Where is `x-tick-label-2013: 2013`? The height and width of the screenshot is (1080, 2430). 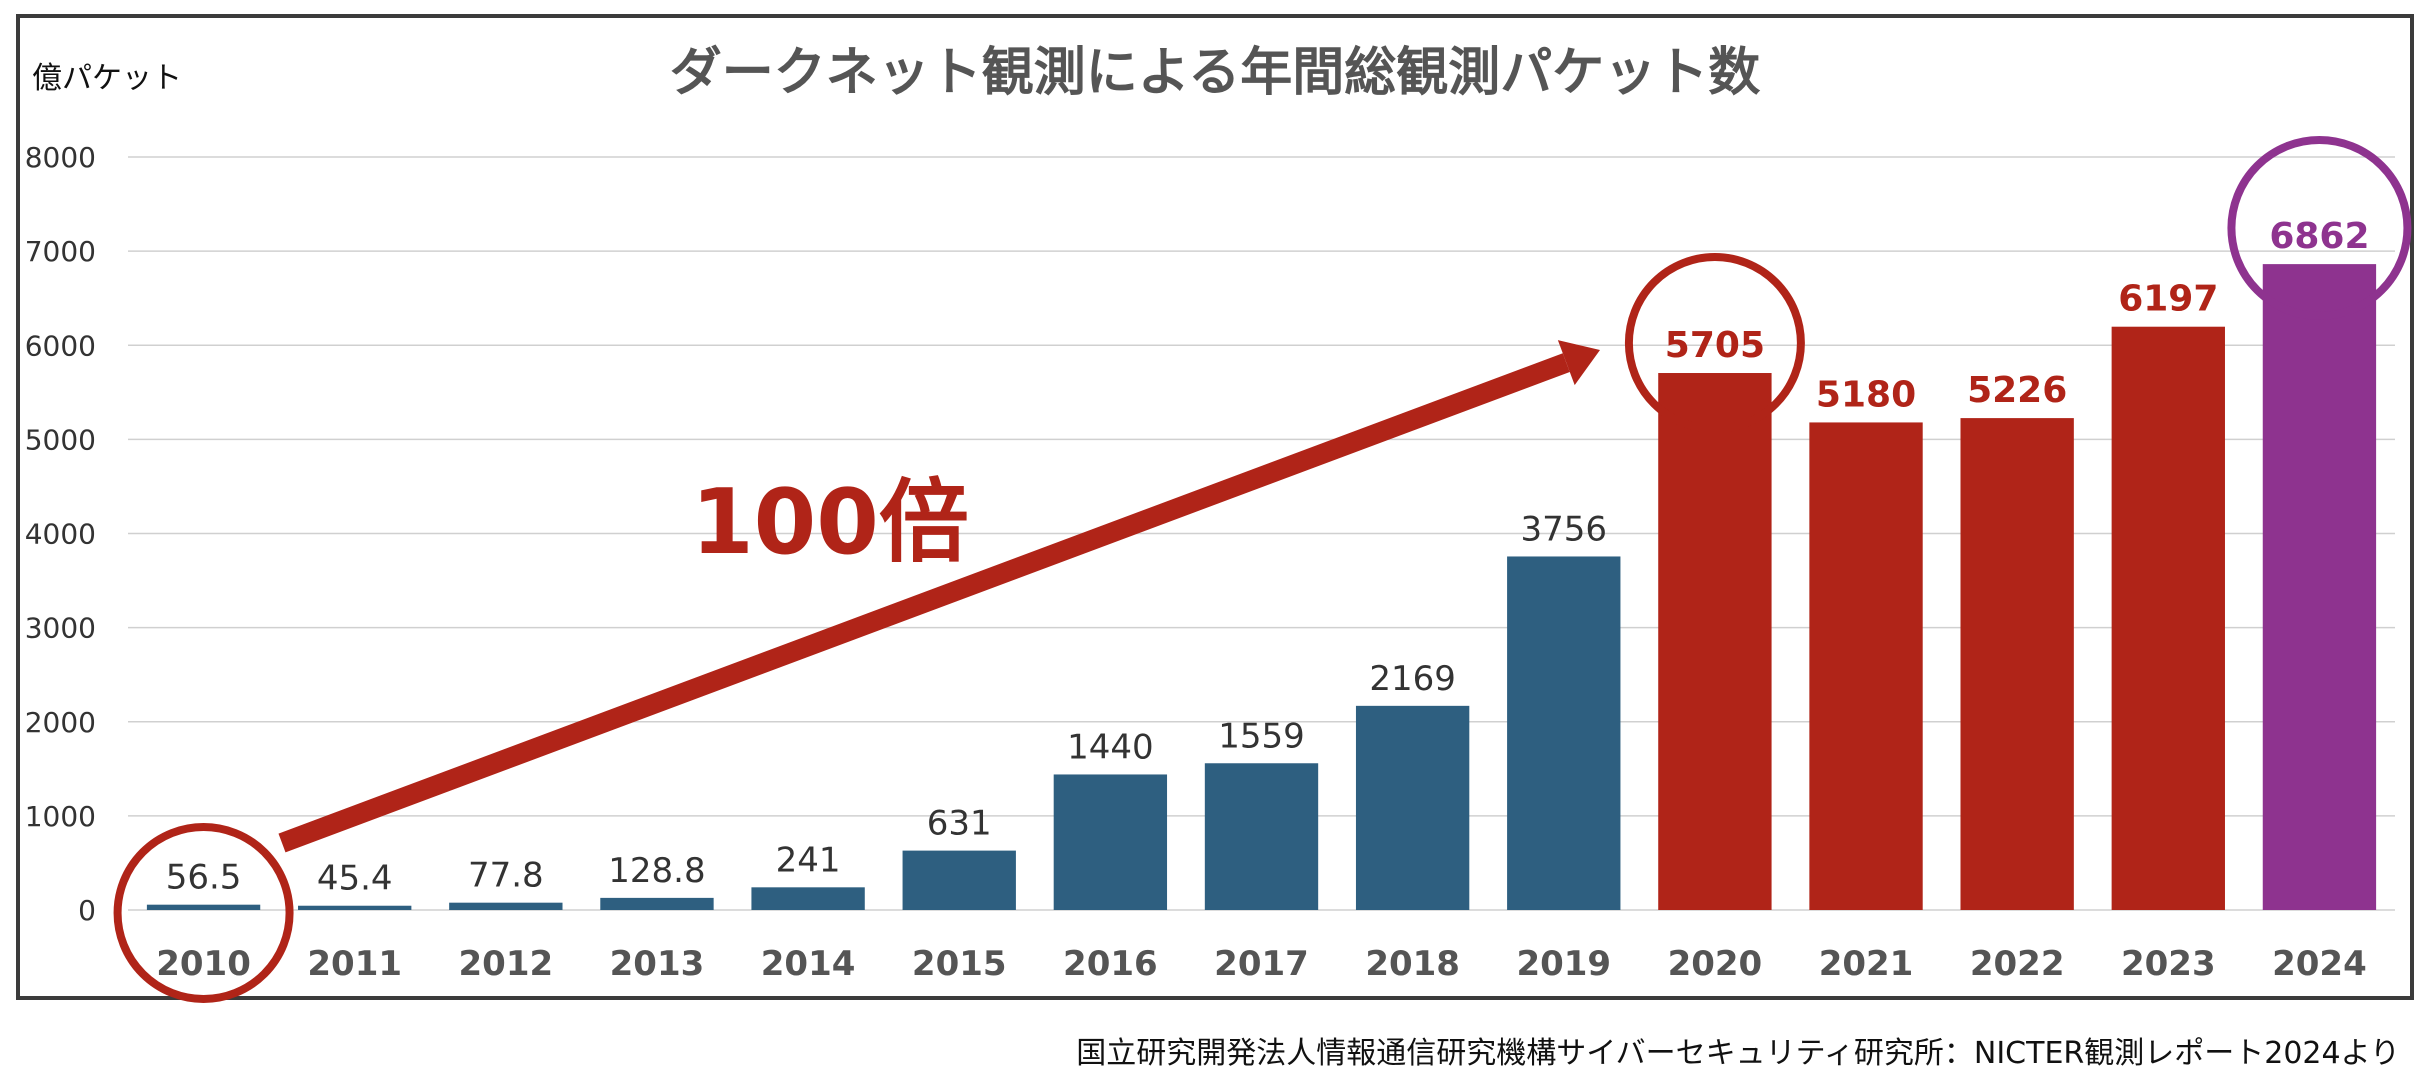
x-tick-label-2013: 2013 is located at coordinates (657, 964).